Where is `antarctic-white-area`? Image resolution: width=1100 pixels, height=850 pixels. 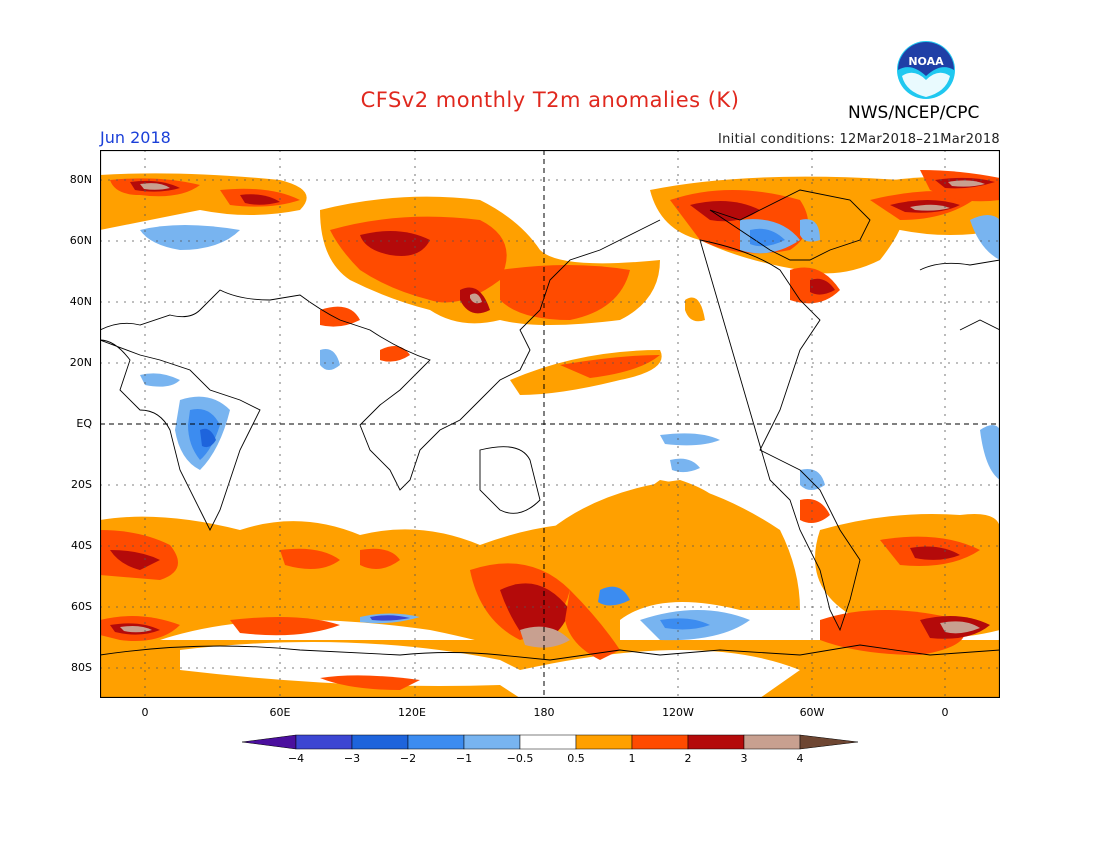 antarctic-white-area is located at coordinates (490, 670).